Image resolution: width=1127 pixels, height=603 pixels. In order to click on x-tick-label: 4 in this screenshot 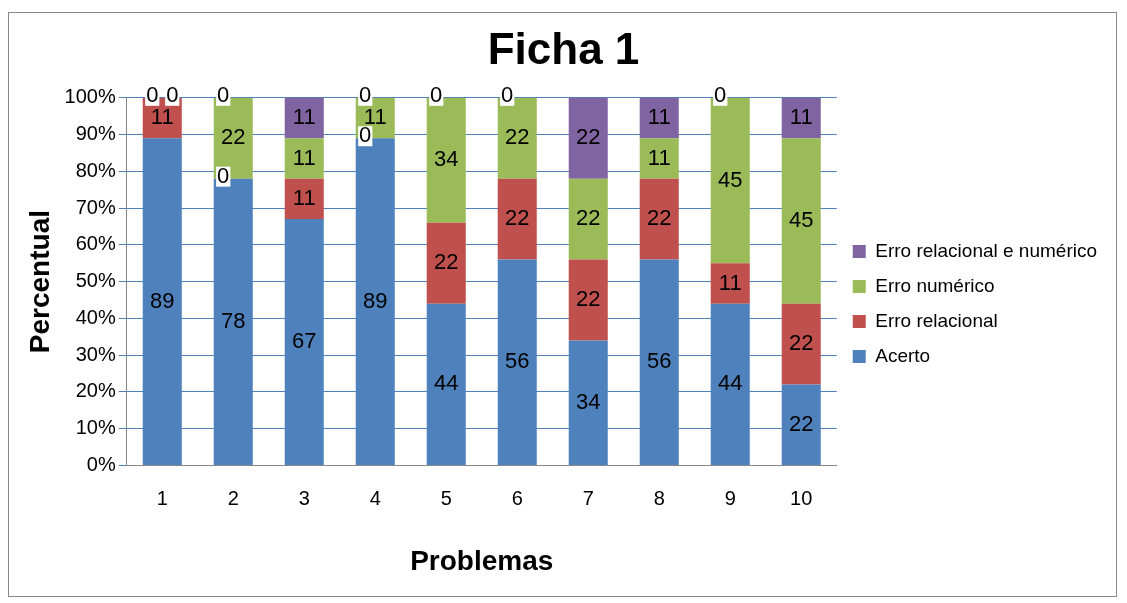, I will do `click(375, 497)`.